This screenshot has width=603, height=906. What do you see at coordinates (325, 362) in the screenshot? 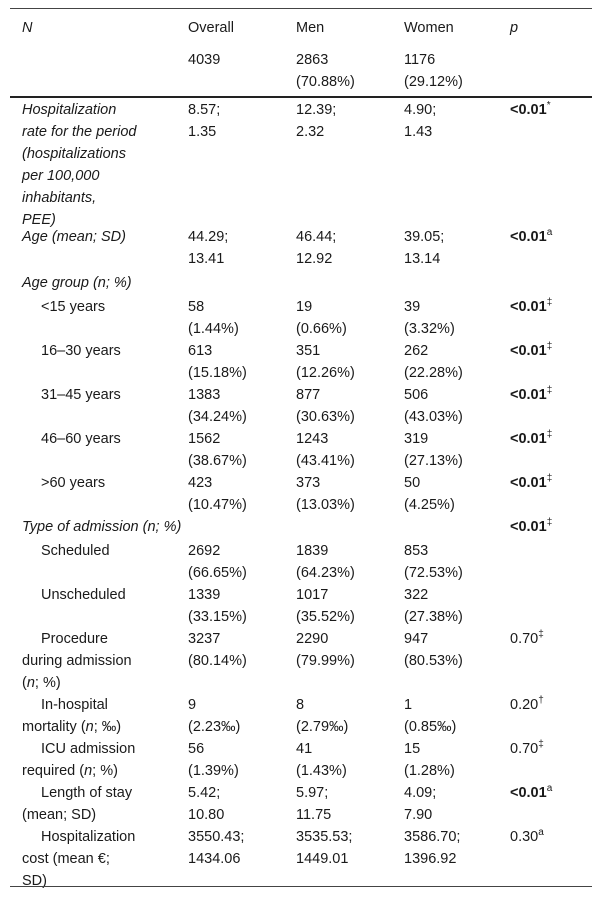
I see `men-value: 351 (12.26%)` at bounding box center [325, 362].